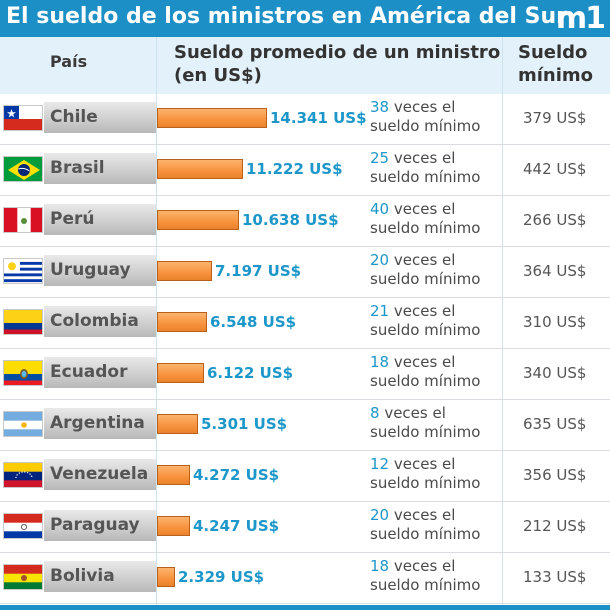 The image size is (610, 610). What do you see at coordinates (380, 260) in the screenshot?
I see `times-minimum-number: 20` at bounding box center [380, 260].